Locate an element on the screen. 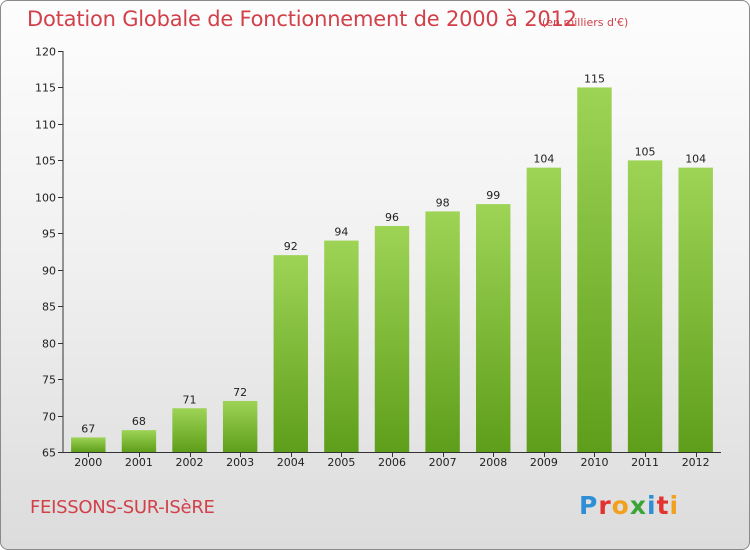  x-tick-label-2007: 2007 is located at coordinates (443, 462).